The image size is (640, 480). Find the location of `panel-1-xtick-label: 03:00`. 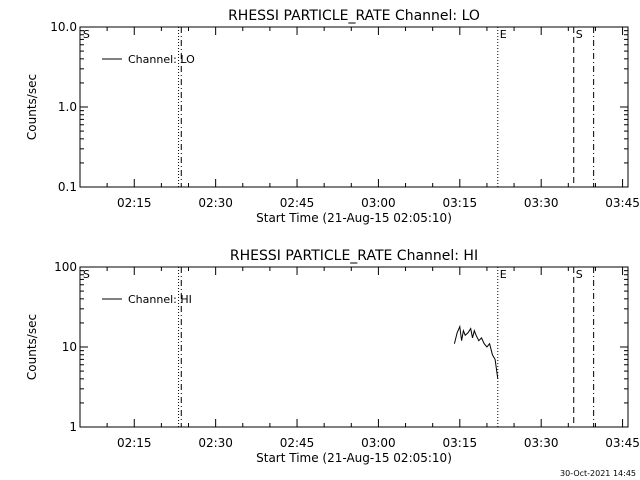

panel-1-xtick-label: 03:00 is located at coordinates (378, 203).